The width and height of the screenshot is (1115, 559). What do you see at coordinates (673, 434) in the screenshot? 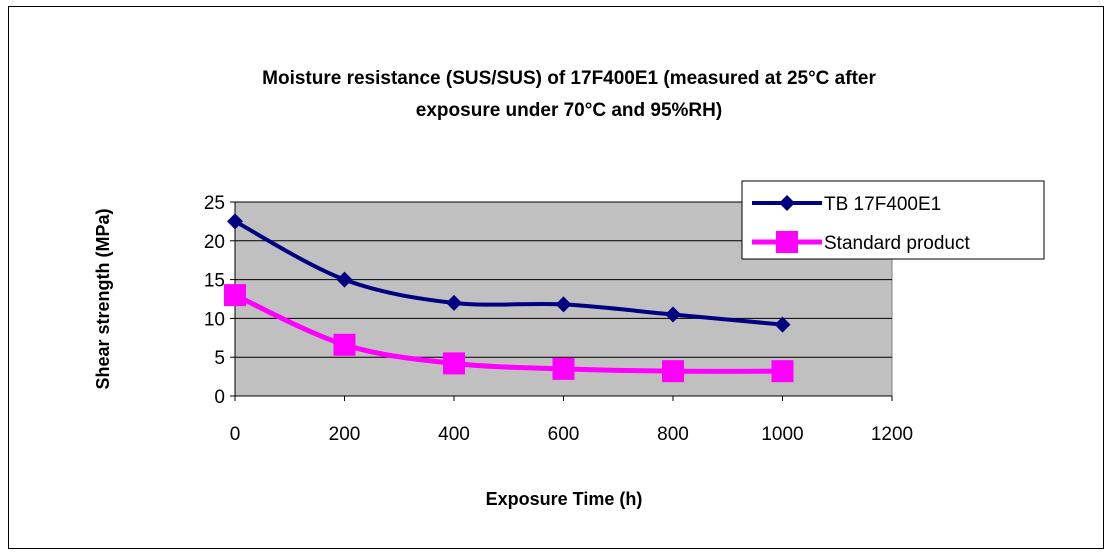
I see `x-tick-label-4: 800` at bounding box center [673, 434].